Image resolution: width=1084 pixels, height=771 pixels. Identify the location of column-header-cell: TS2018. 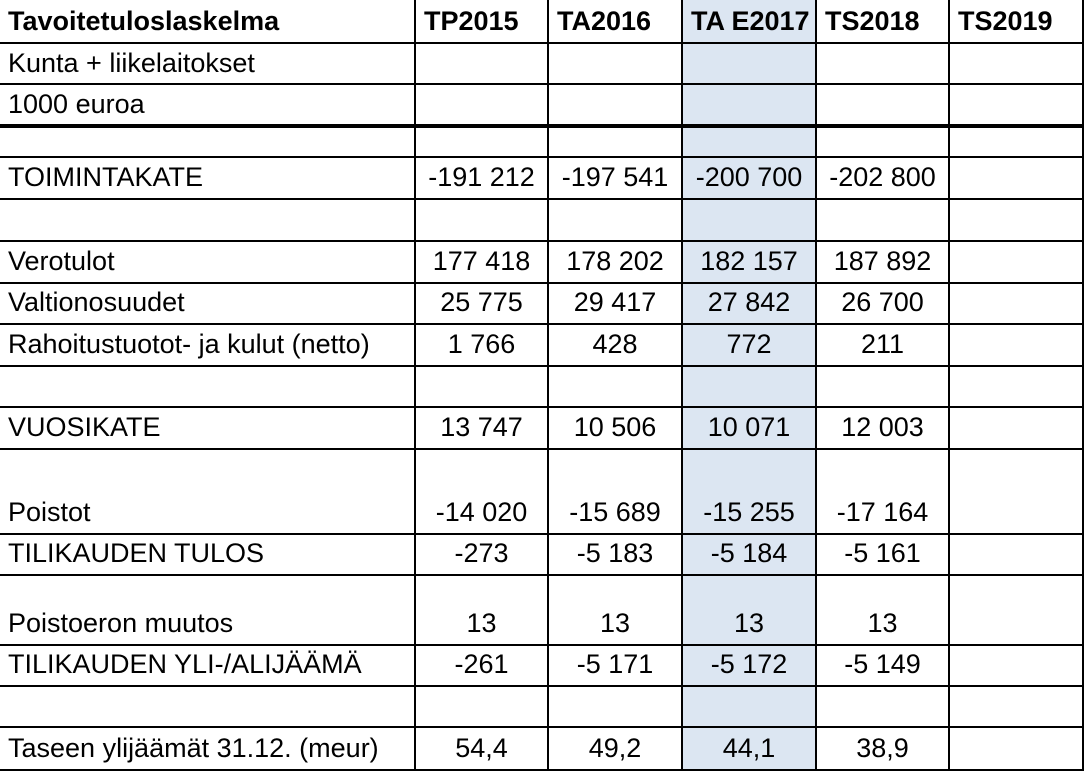
(883, 22).